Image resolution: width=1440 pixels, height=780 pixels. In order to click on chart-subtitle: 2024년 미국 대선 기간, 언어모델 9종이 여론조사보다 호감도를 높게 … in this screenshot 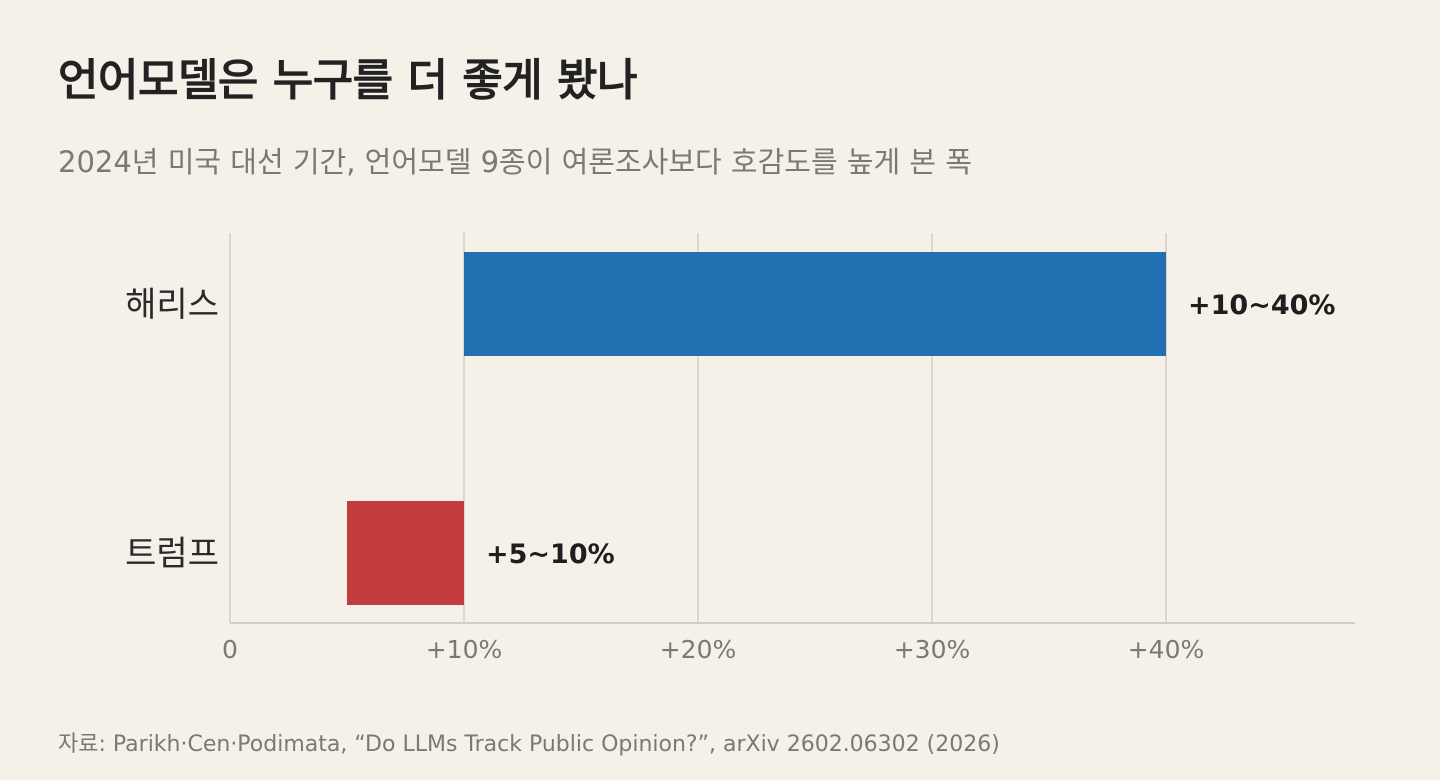, I will do `click(515, 162)`.